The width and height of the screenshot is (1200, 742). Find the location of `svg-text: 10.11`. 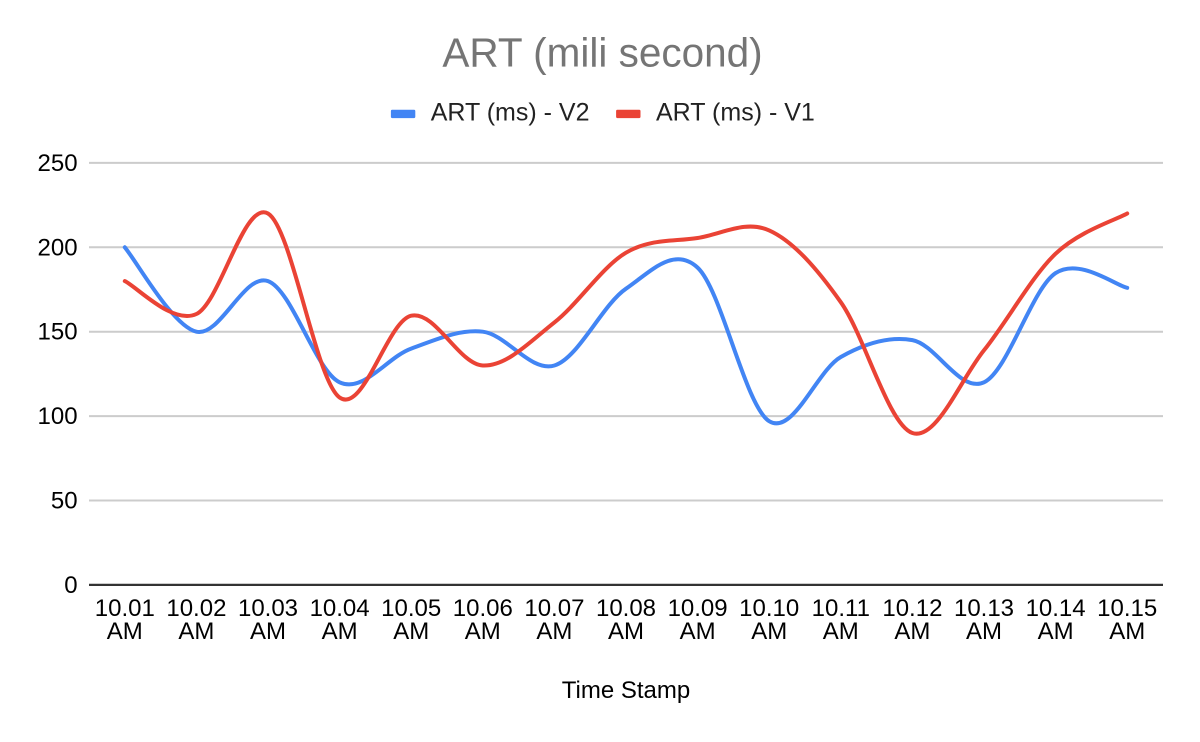

svg-text: 10.11 is located at coordinates (841, 608).